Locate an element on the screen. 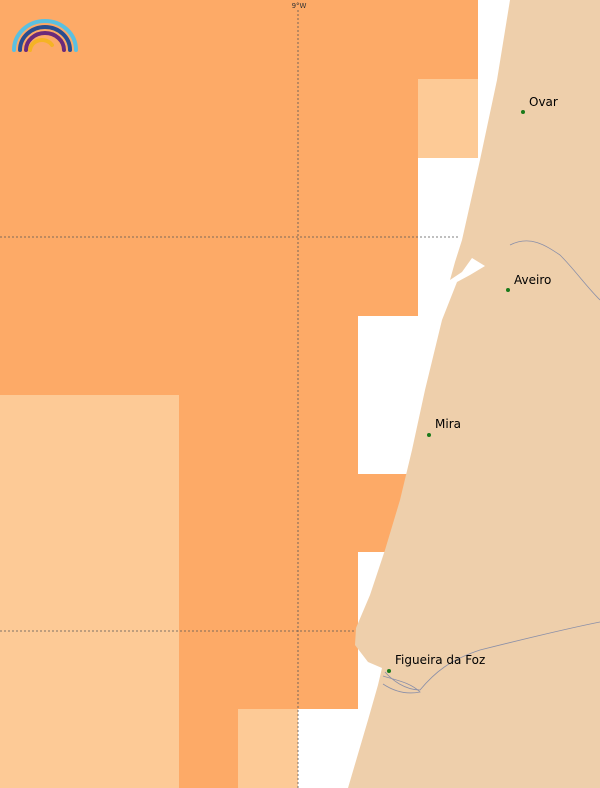 The image size is (600, 788). place-label: Figueira da Foz is located at coordinates (440, 660).